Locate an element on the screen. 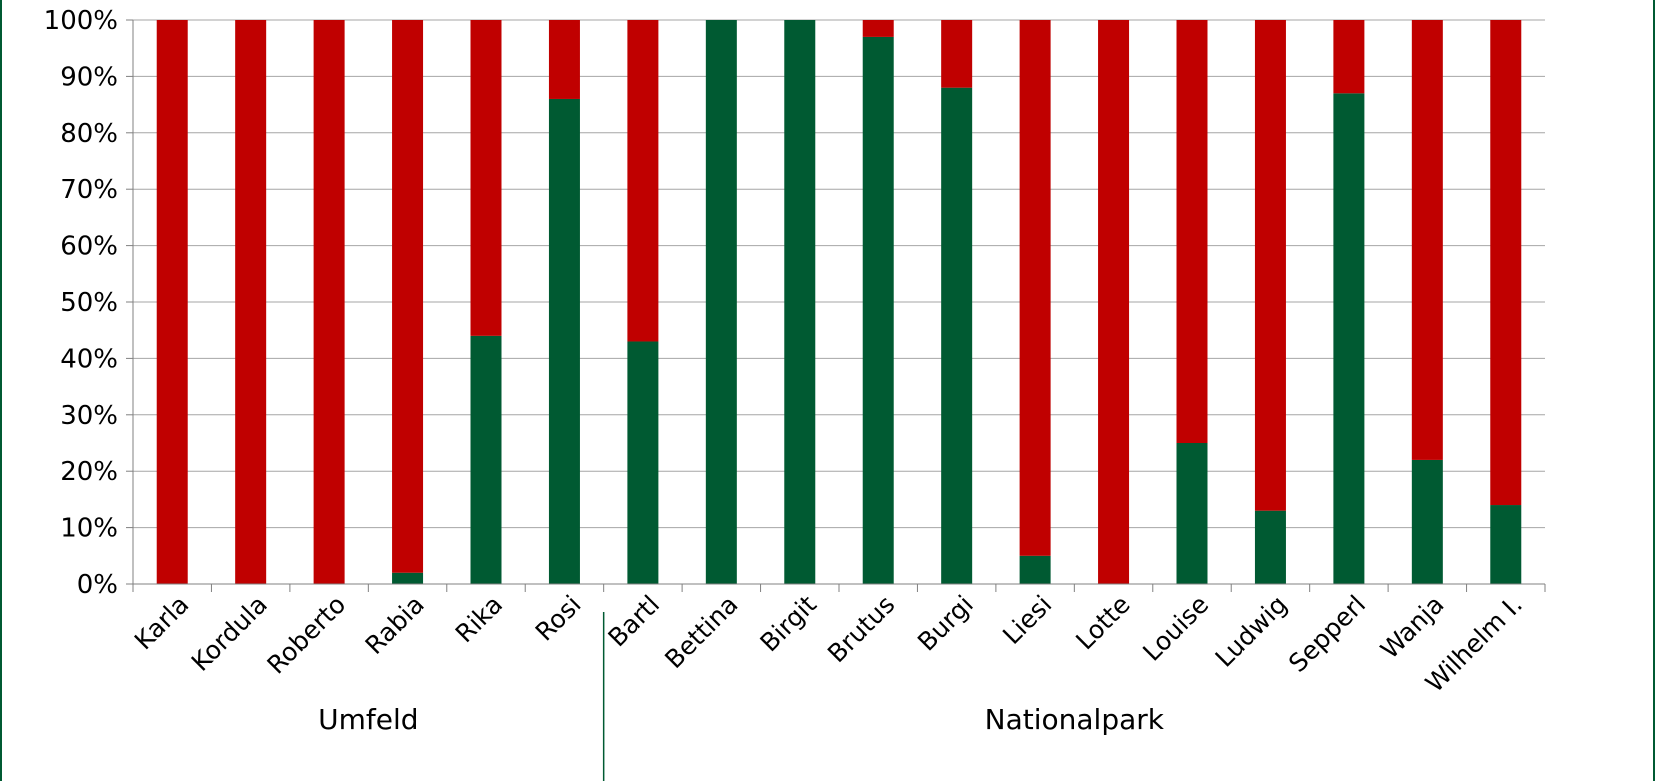 This screenshot has height=781, width=1655. x-category-label: Rika is located at coordinates (479, 619).